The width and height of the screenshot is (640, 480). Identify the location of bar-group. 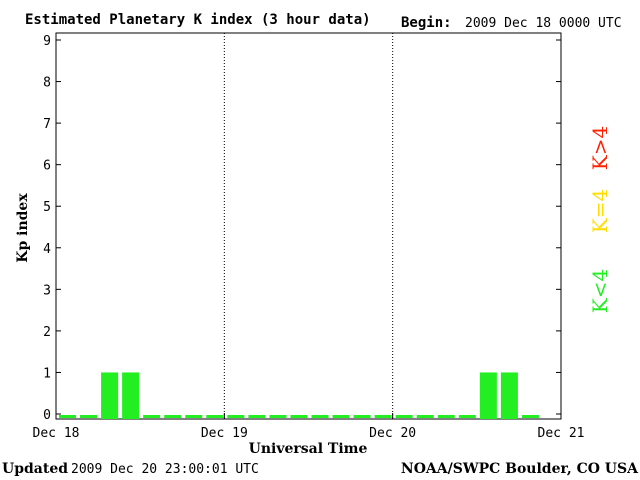
(299, 395).